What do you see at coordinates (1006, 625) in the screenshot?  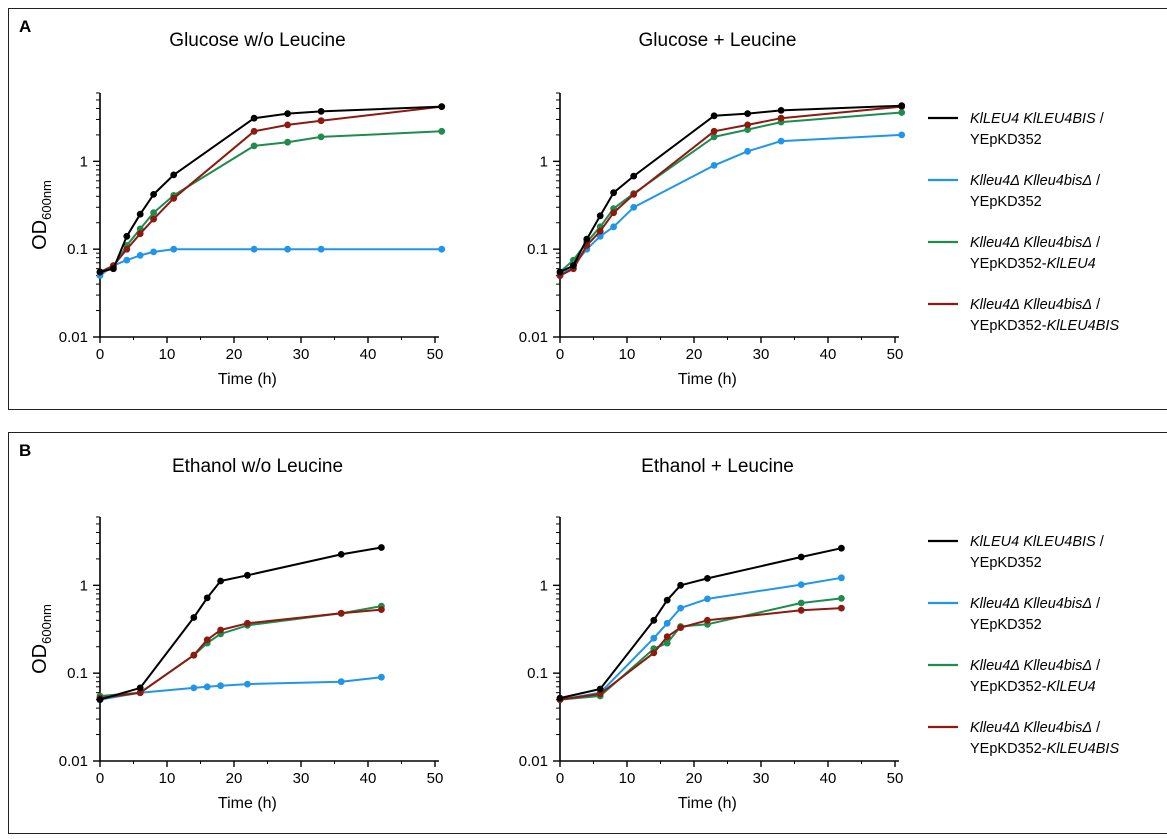 I see `legend-plain: YEpKD352` at bounding box center [1006, 625].